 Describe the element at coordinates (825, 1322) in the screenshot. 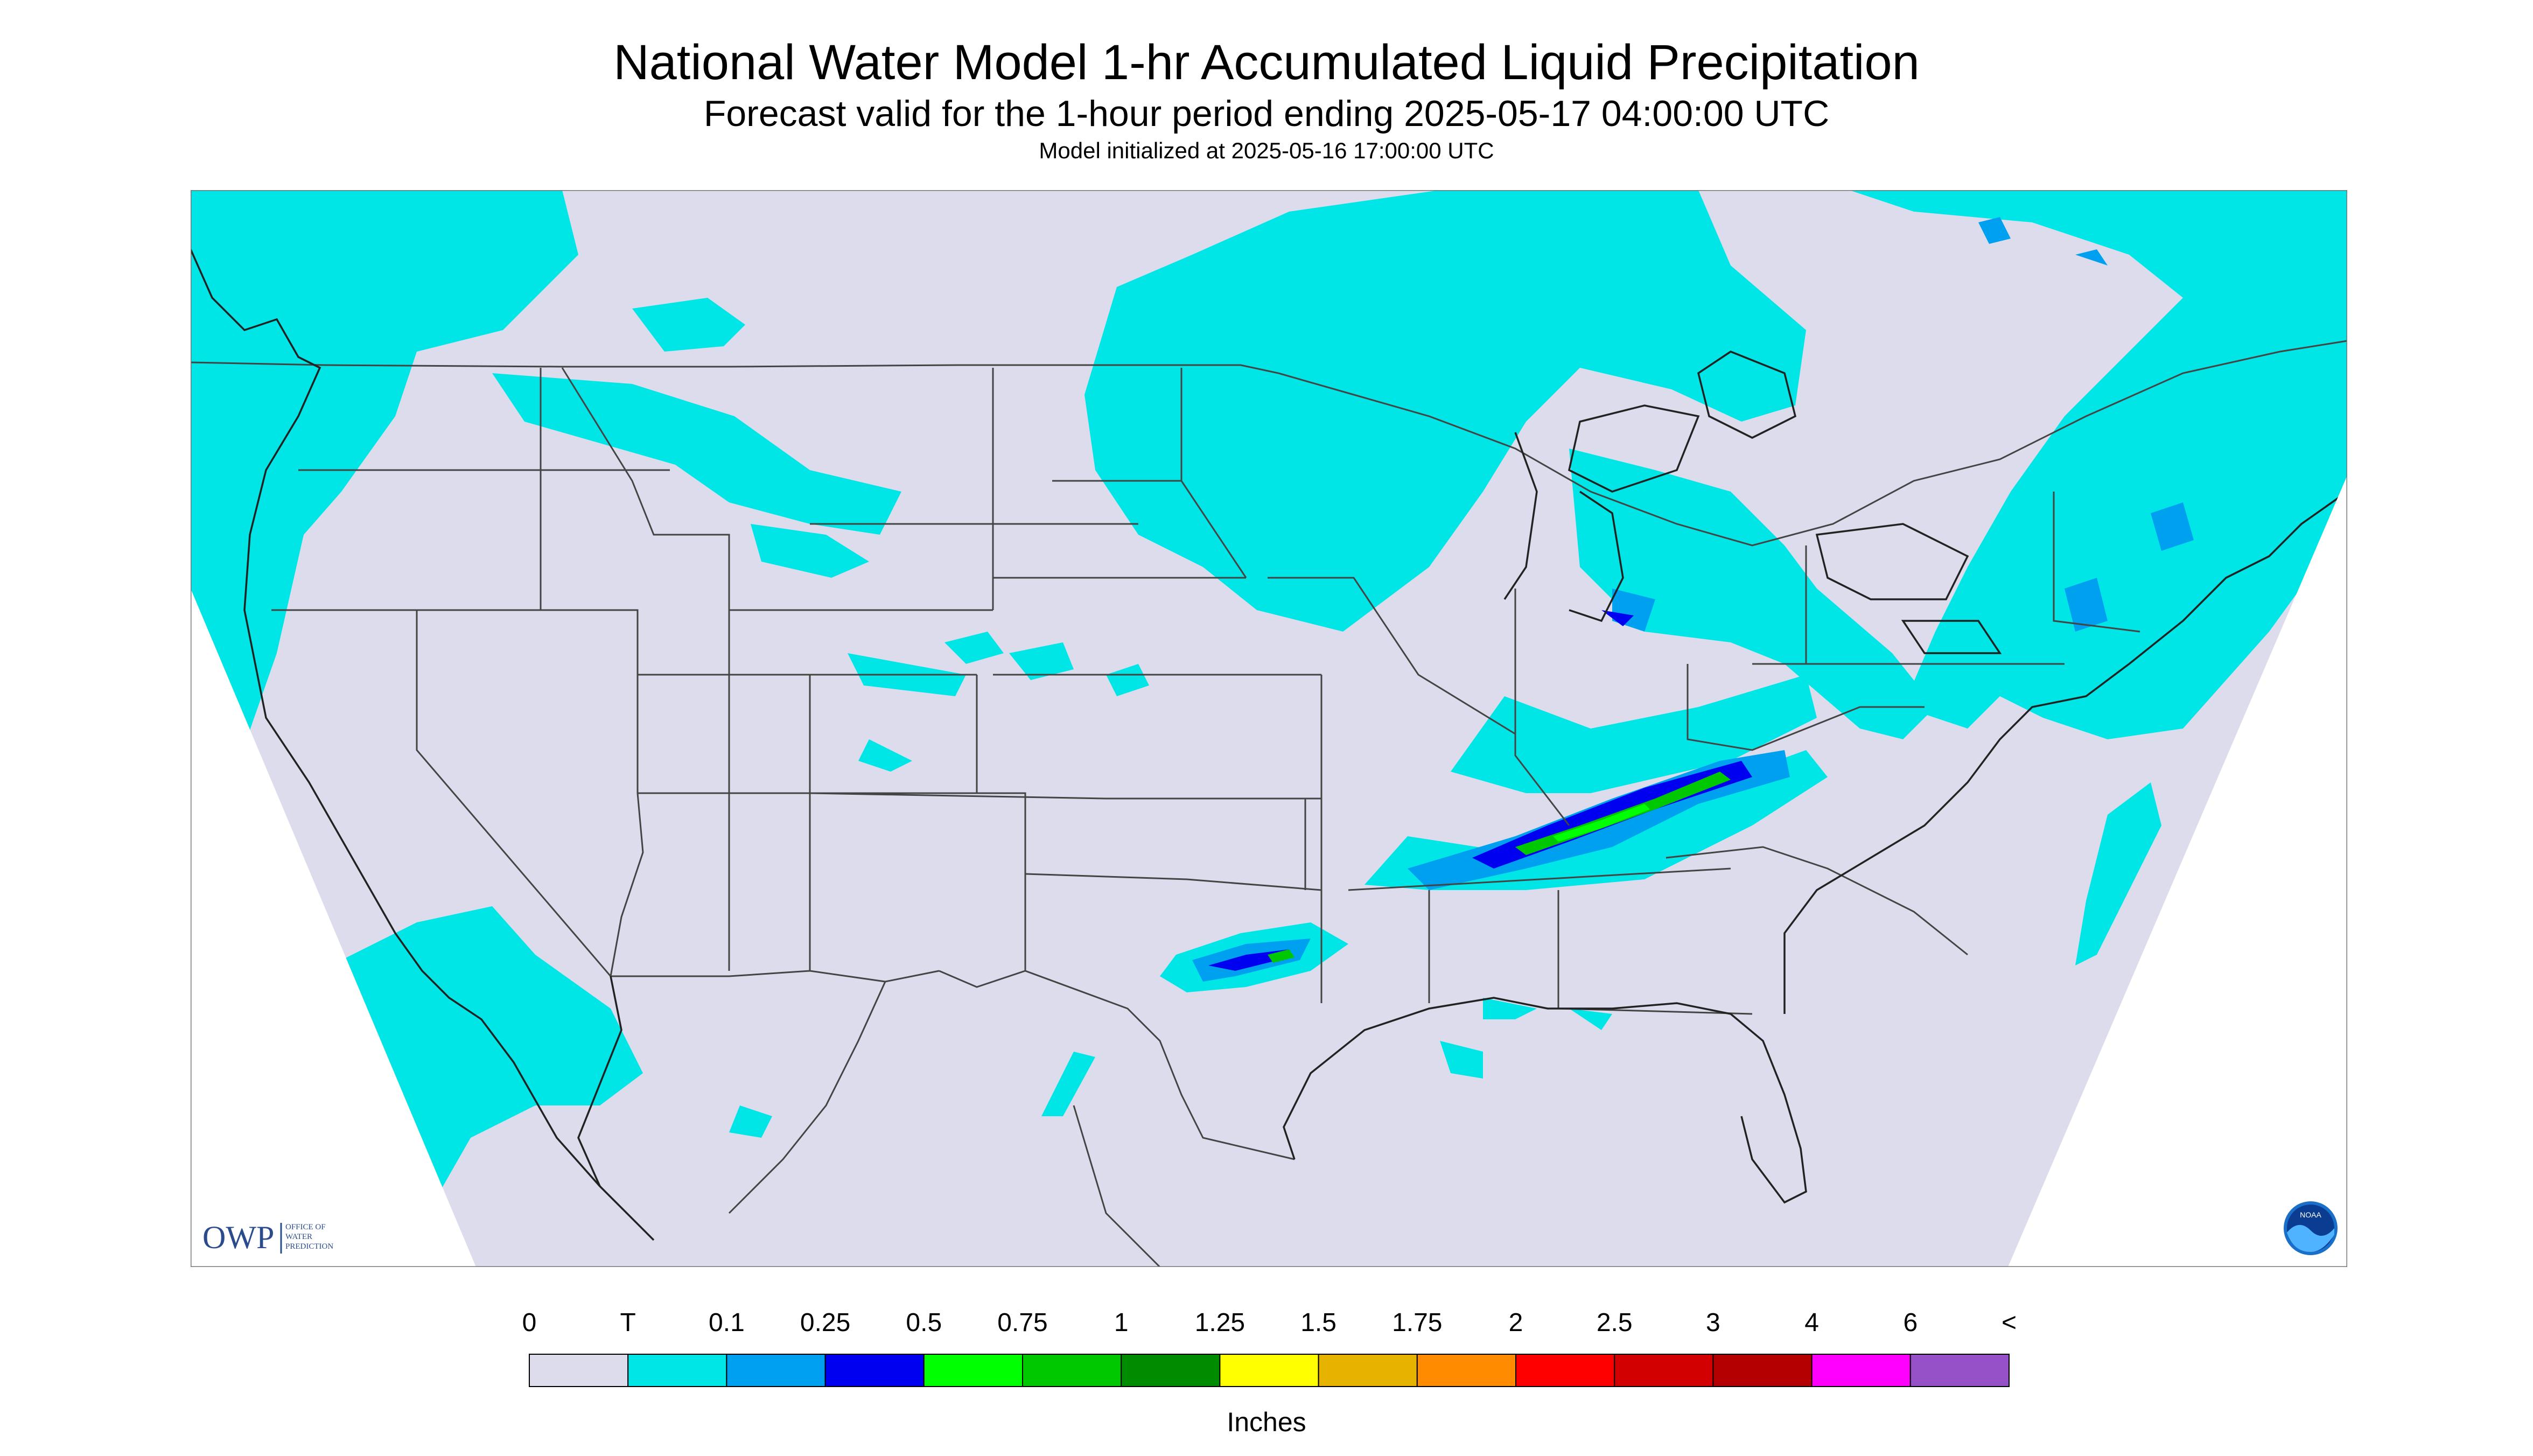

I see `legend-tick-label: 0.25` at that location.